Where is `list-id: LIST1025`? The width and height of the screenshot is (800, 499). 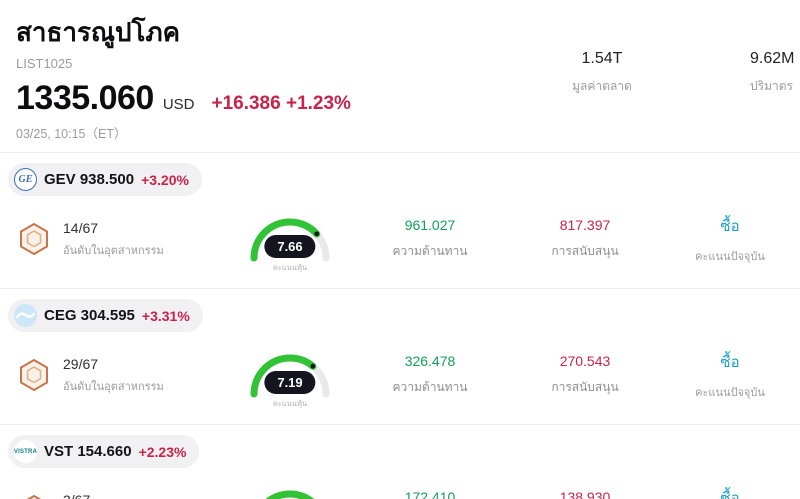
list-id: LIST1025 is located at coordinates (44, 63).